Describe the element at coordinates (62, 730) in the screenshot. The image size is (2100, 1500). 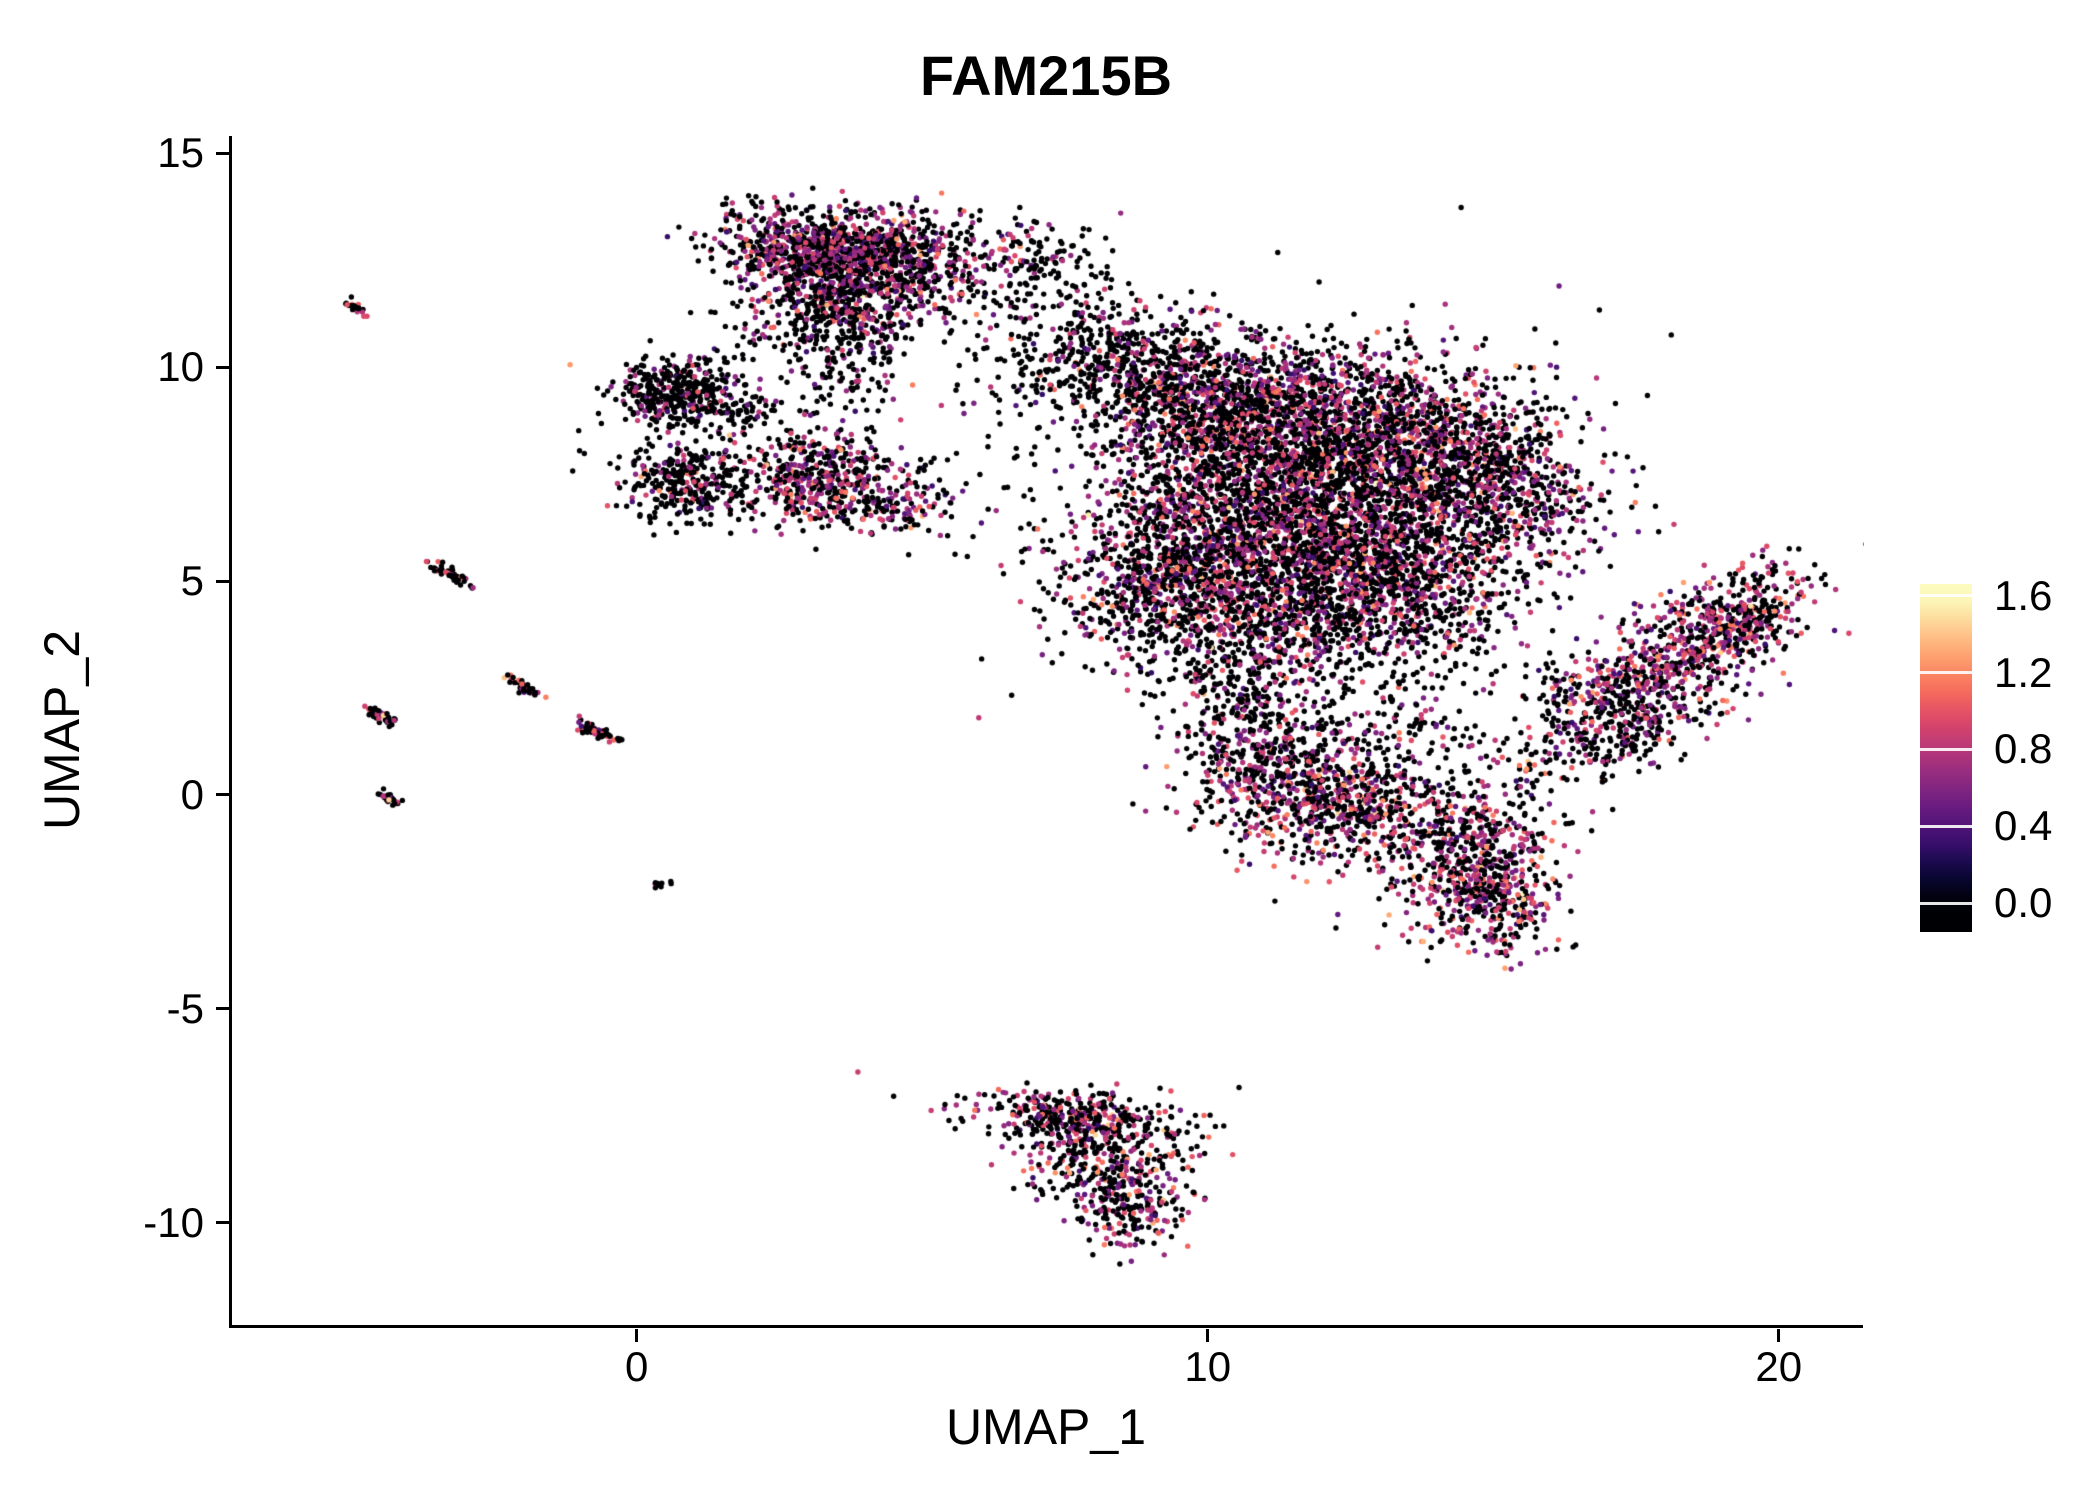
I see `y-axis-label: UMAP_2` at that location.